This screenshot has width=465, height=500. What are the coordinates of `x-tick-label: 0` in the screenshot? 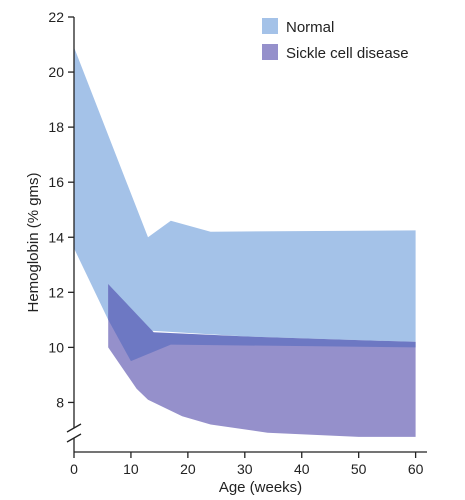 It's located at (74, 469).